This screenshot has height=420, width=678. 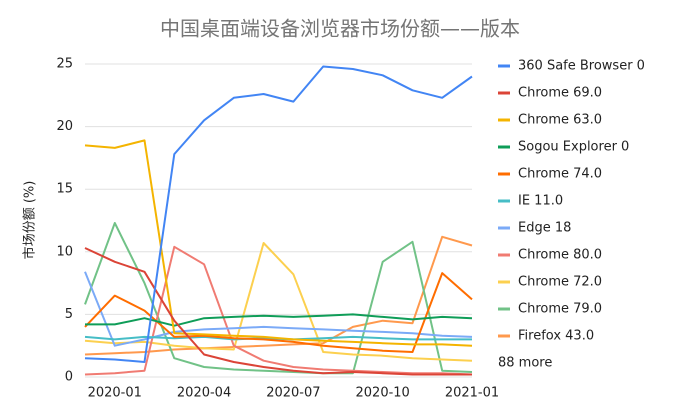 I want to click on y-tick-label: 10, so click(x=64, y=251).